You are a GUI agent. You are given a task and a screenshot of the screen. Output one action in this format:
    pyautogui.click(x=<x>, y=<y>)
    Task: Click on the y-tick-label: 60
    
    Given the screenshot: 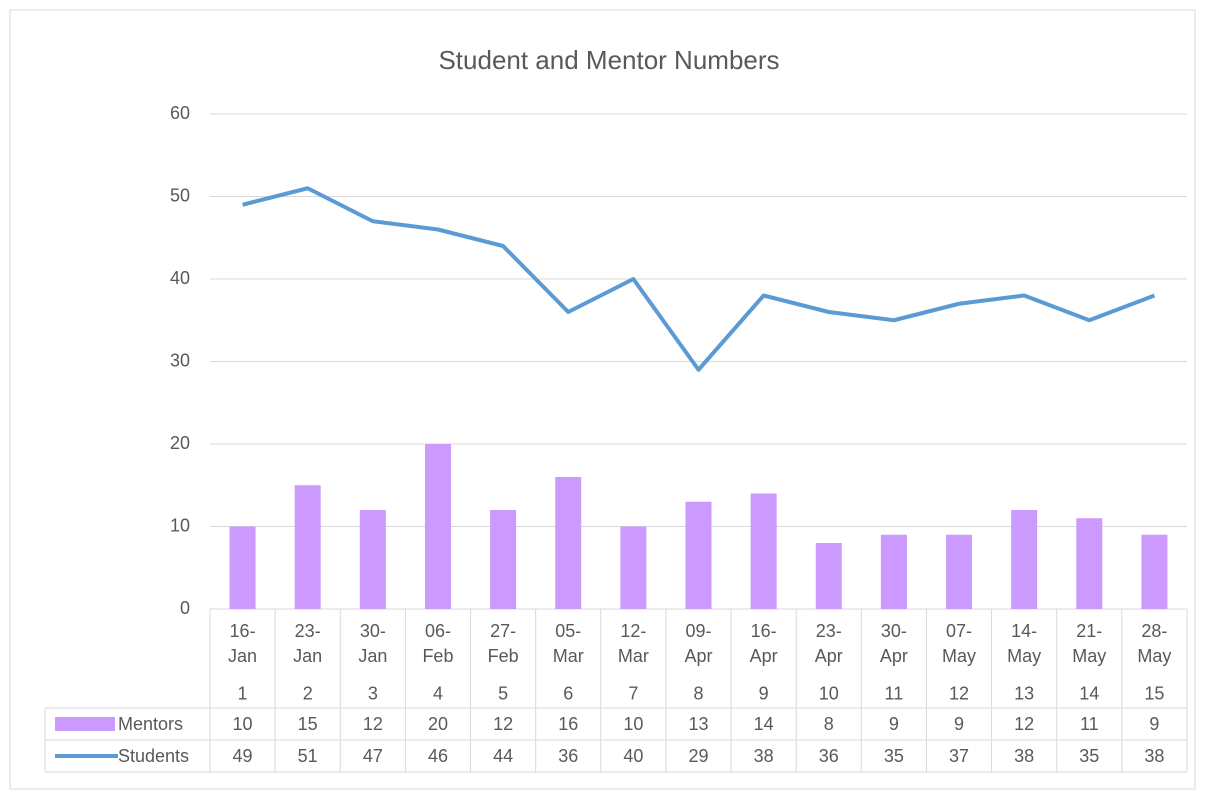 What is the action you would take?
    pyautogui.click(x=180, y=113)
    